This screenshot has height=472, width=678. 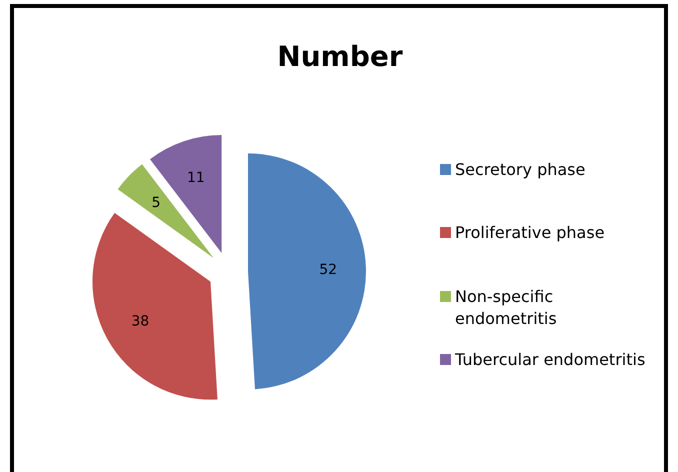 I want to click on legend-label: Secretory phase, so click(x=520, y=169).